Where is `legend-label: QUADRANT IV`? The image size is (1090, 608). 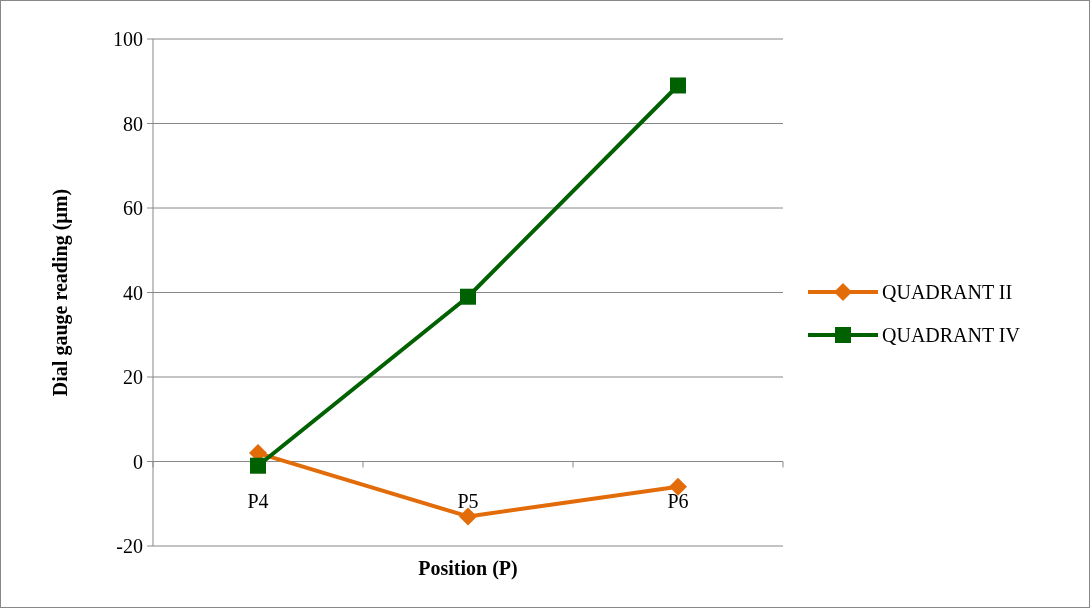 legend-label: QUADRANT IV is located at coordinates (951, 335).